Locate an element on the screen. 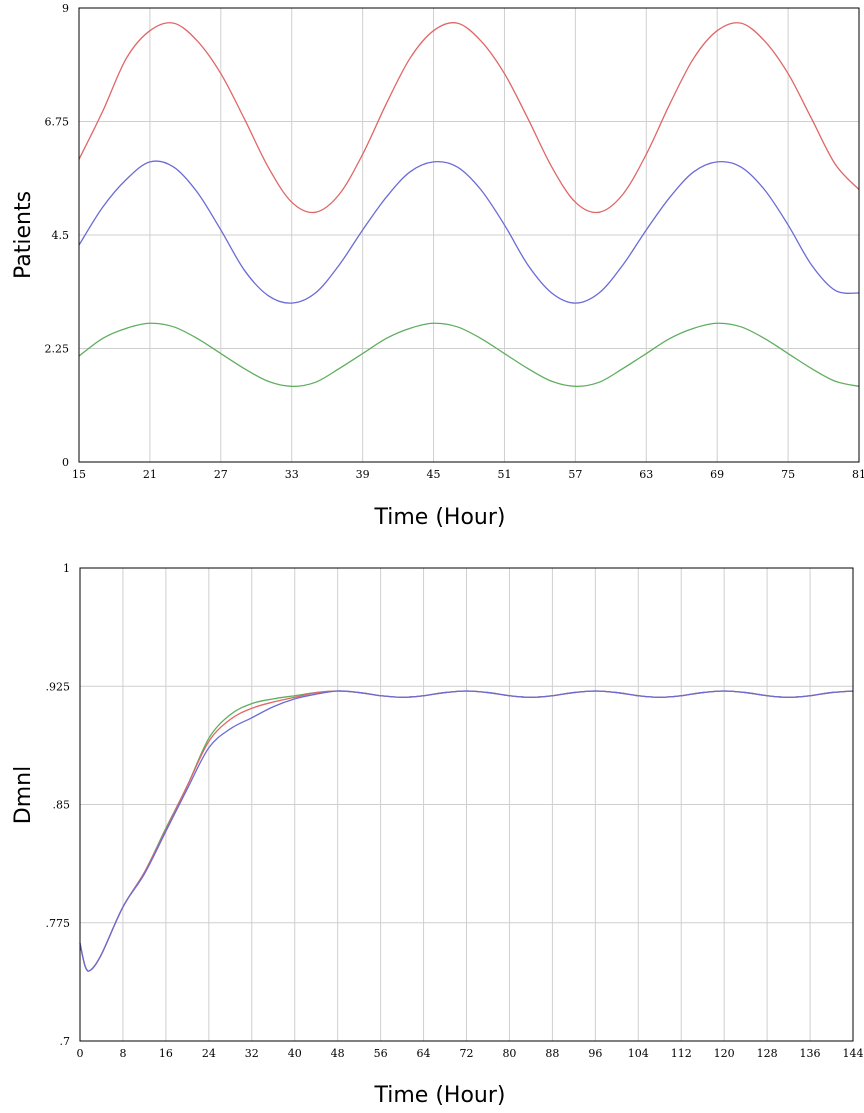 This screenshot has height=1113, width=864. x-tick-label: 40 is located at coordinates (295, 1053).